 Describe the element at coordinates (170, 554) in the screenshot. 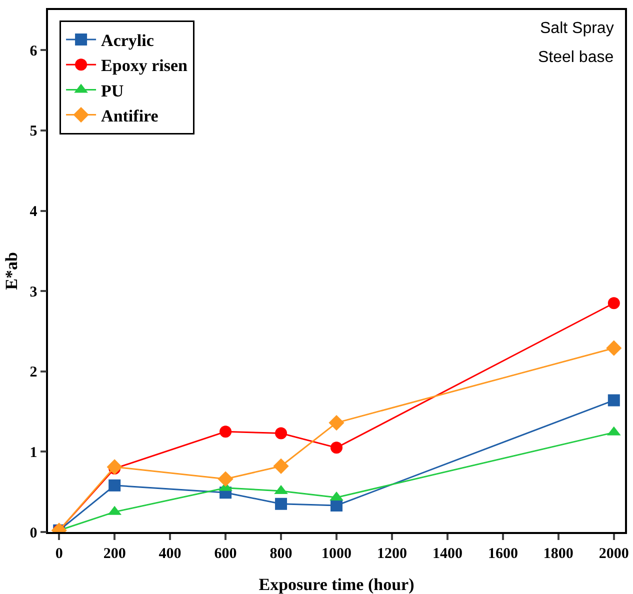

I see `x-tick-label: 400` at that location.